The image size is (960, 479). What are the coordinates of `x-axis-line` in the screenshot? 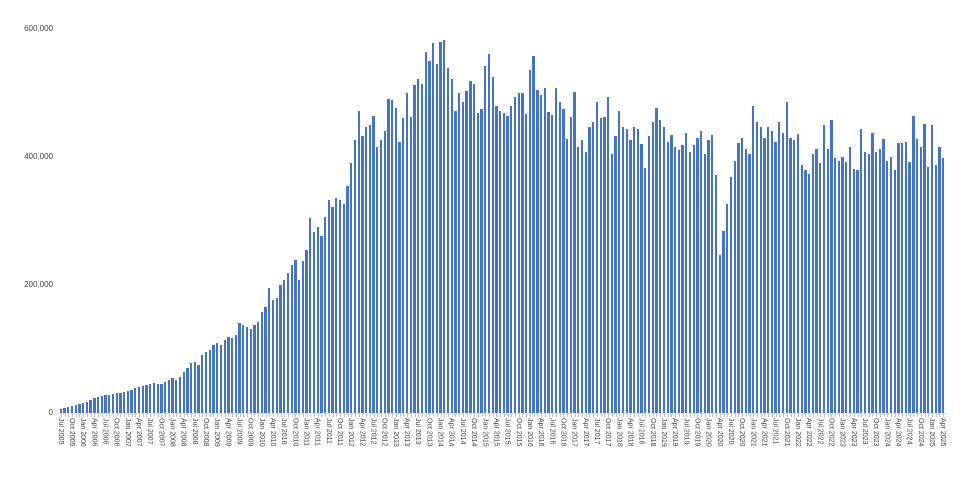 It's located at (501, 413).